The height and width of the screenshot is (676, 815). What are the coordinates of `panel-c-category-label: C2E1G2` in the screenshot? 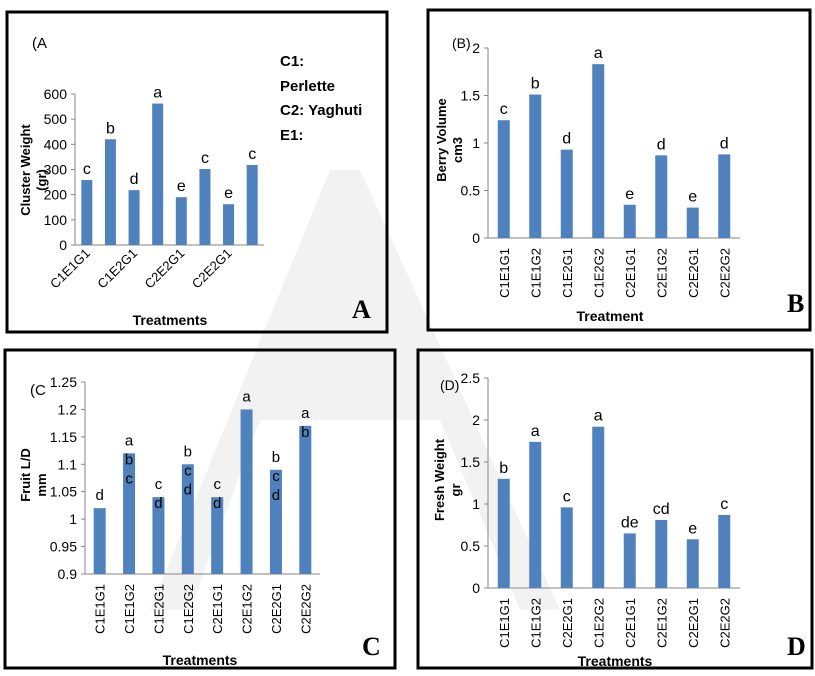 It's located at (247, 609).